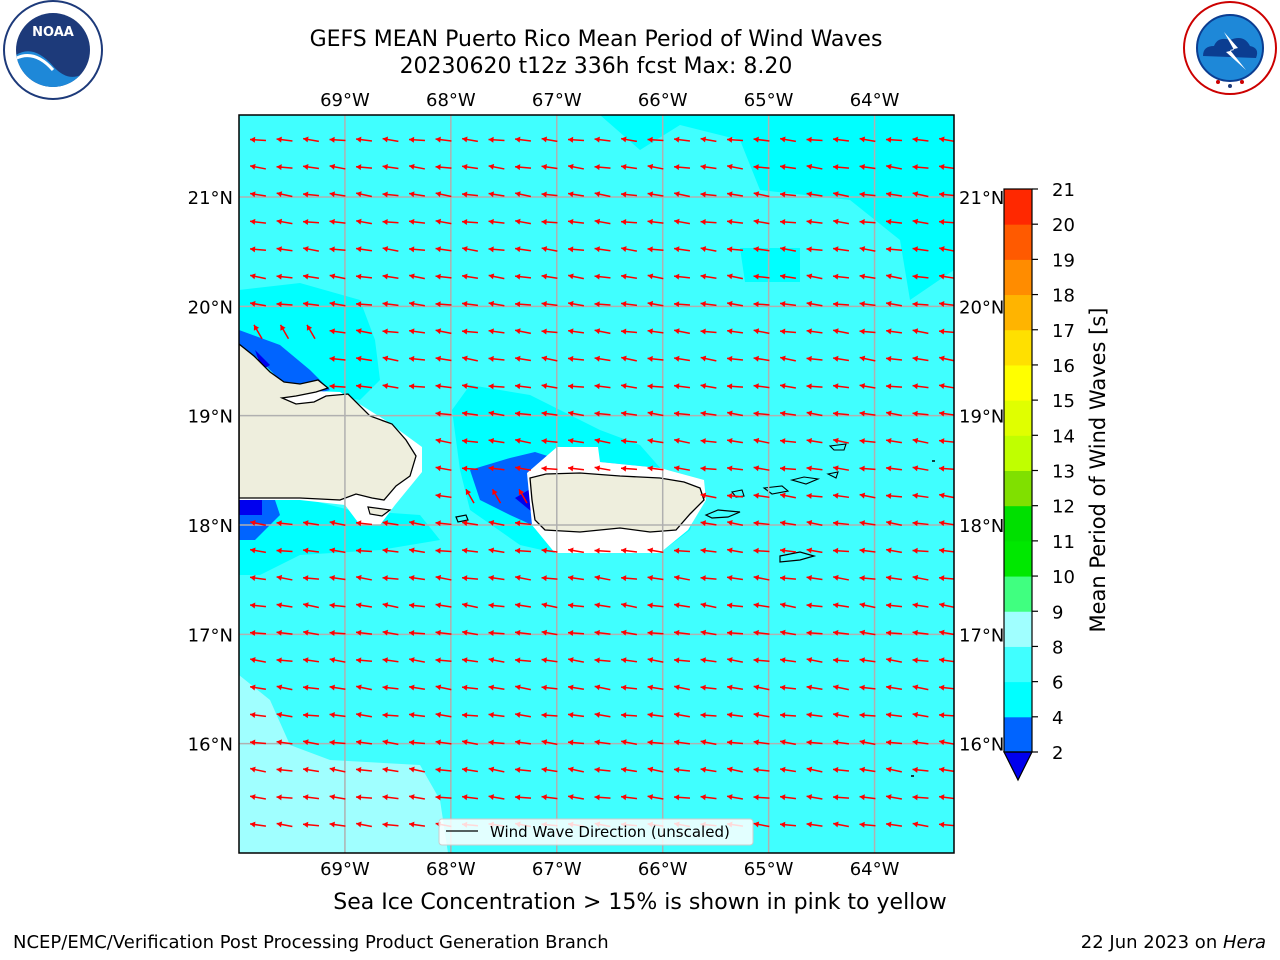 This screenshot has width=1280, height=960. I want to click on colorbar-tick-label: 13, so click(1063, 472).